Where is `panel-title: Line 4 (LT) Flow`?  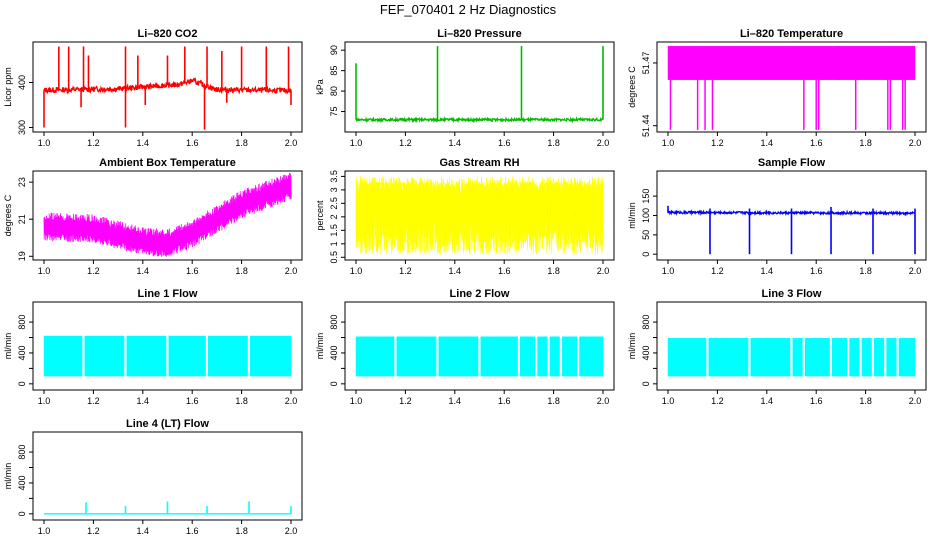
panel-title: Line 4 (LT) Flow is located at coordinates (167, 424).